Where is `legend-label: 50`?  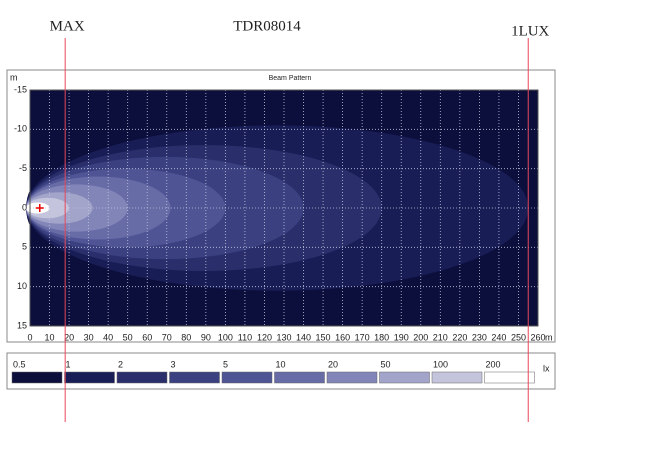 legend-label: 50 is located at coordinates (386, 364).